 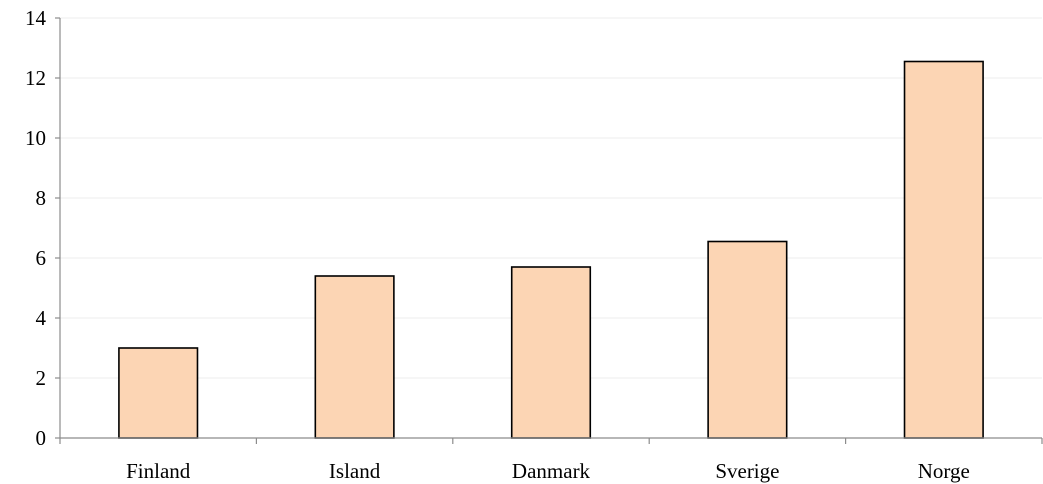 What do you see at coordinates (158, 471) in the screenshot?
I see `x-tick-label: Finland` at bounding box center [158, 471].